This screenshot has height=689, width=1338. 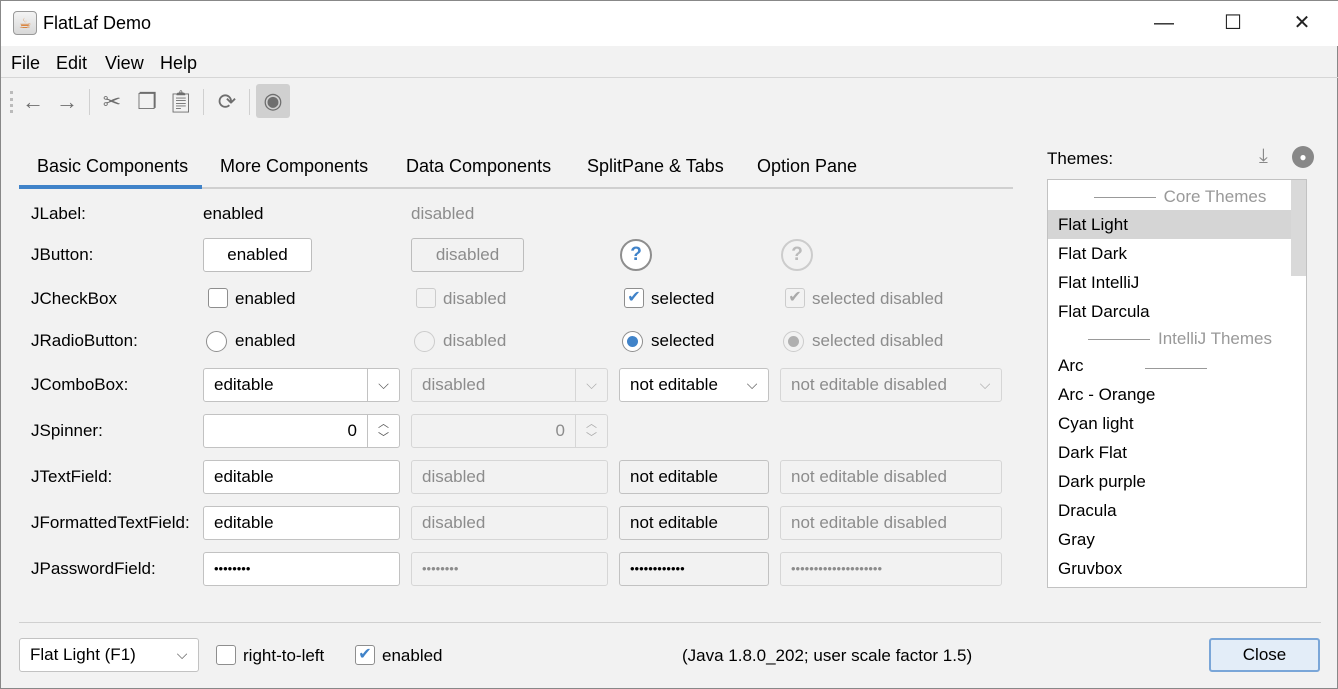 What do you see at coordinates (1080, 158) in the screenshot?
I see `themes-label: Themes:` at bounding box center [1080, 158].